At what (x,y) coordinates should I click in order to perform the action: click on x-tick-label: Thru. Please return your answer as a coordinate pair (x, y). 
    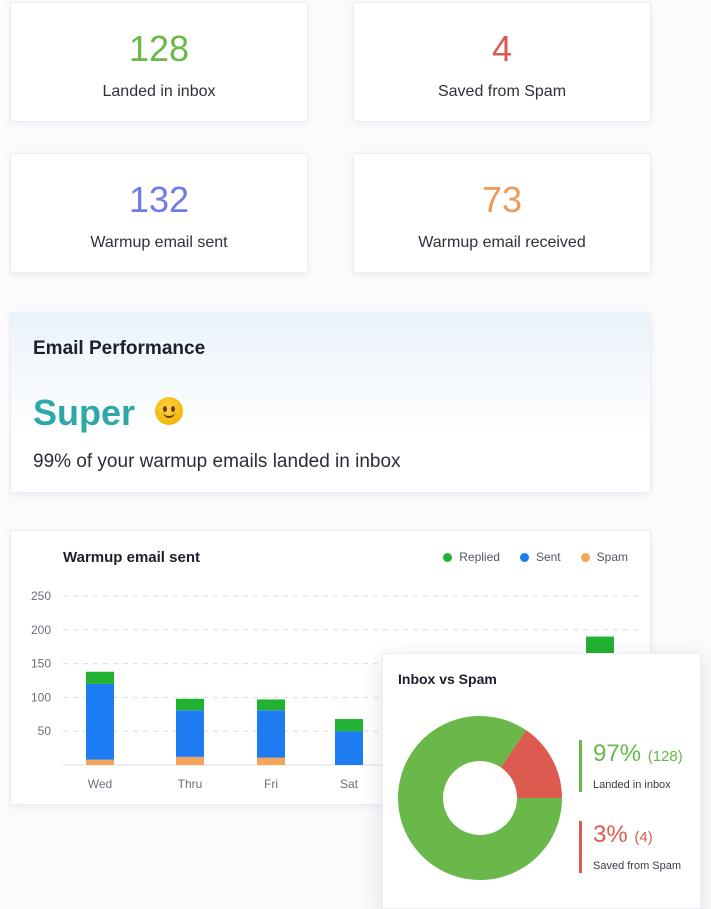
    Looking at the image, I should click on (190, 784).